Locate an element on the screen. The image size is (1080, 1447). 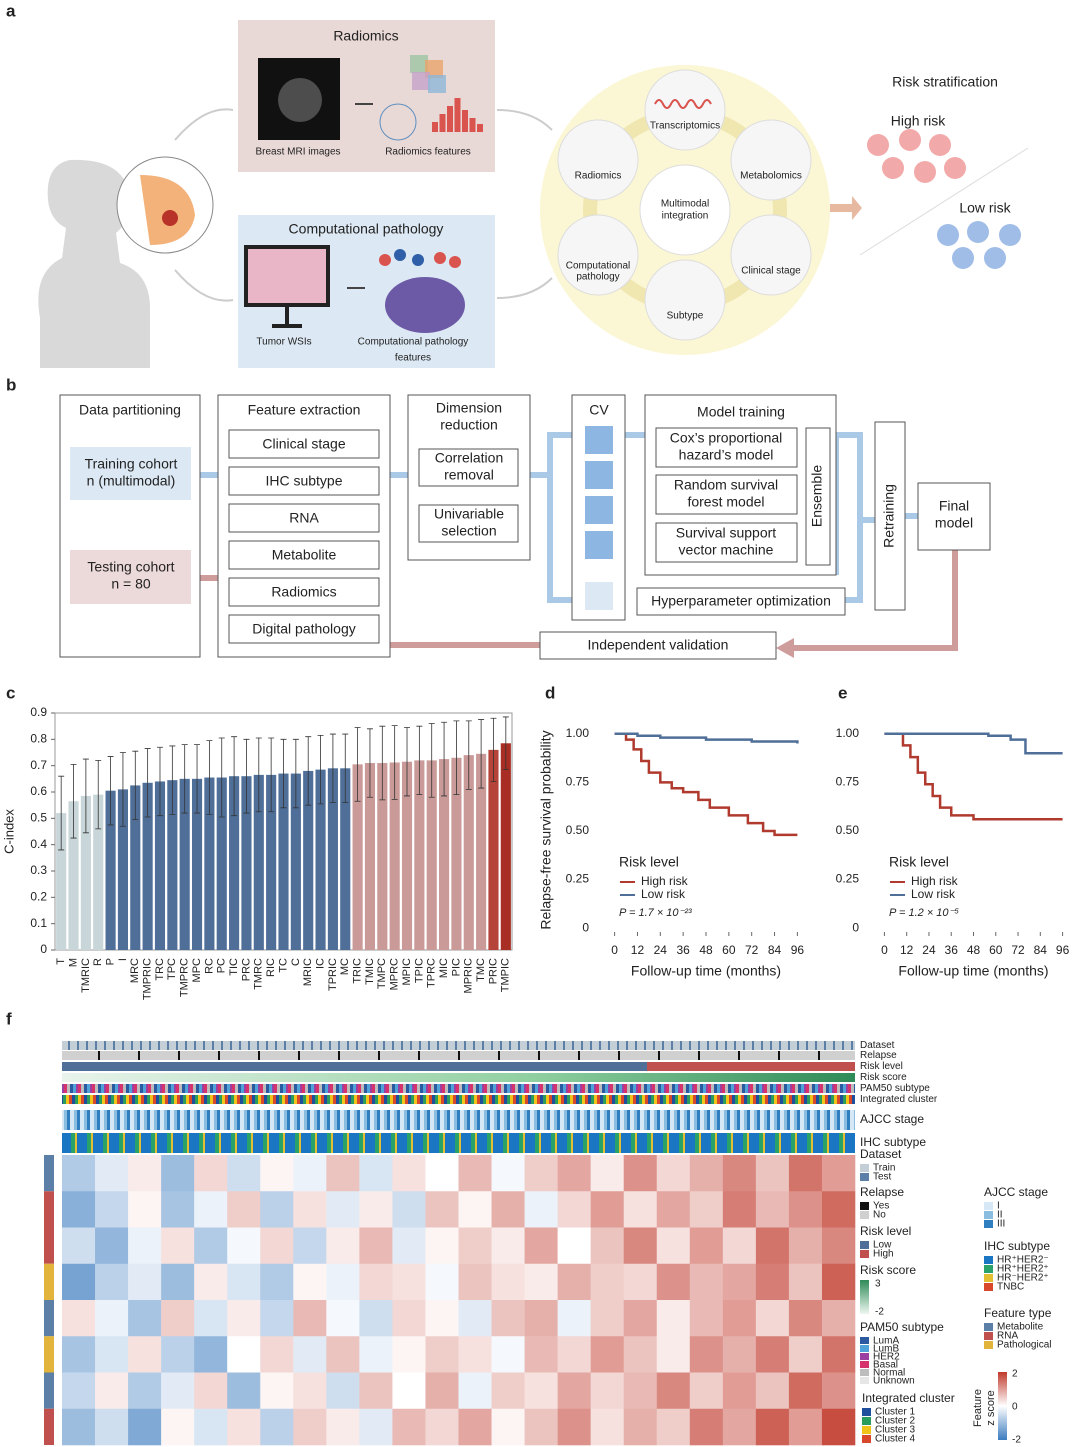
legend-item: RNA is located at coordinates (1007, 1336).